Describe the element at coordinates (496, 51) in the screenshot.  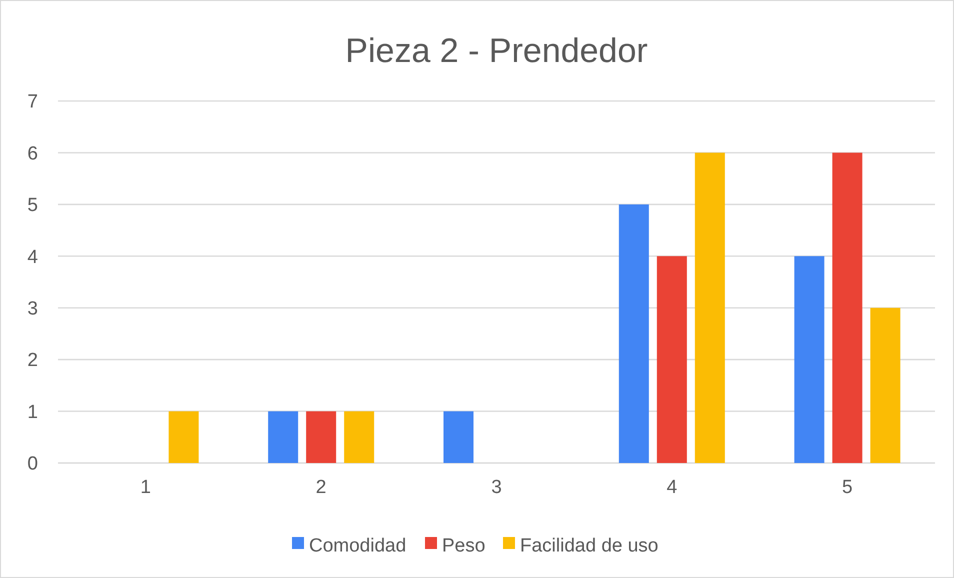
I see `chart-title: Pieza 2 - Prendedor` at that location.